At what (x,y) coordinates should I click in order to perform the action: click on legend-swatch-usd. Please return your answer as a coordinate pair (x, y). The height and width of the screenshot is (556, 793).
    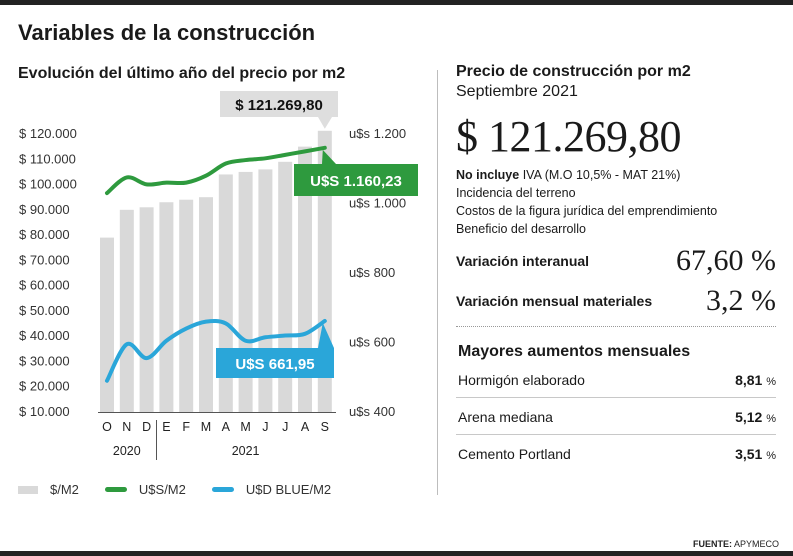
    Looking at the image, I should click on (115, 489).